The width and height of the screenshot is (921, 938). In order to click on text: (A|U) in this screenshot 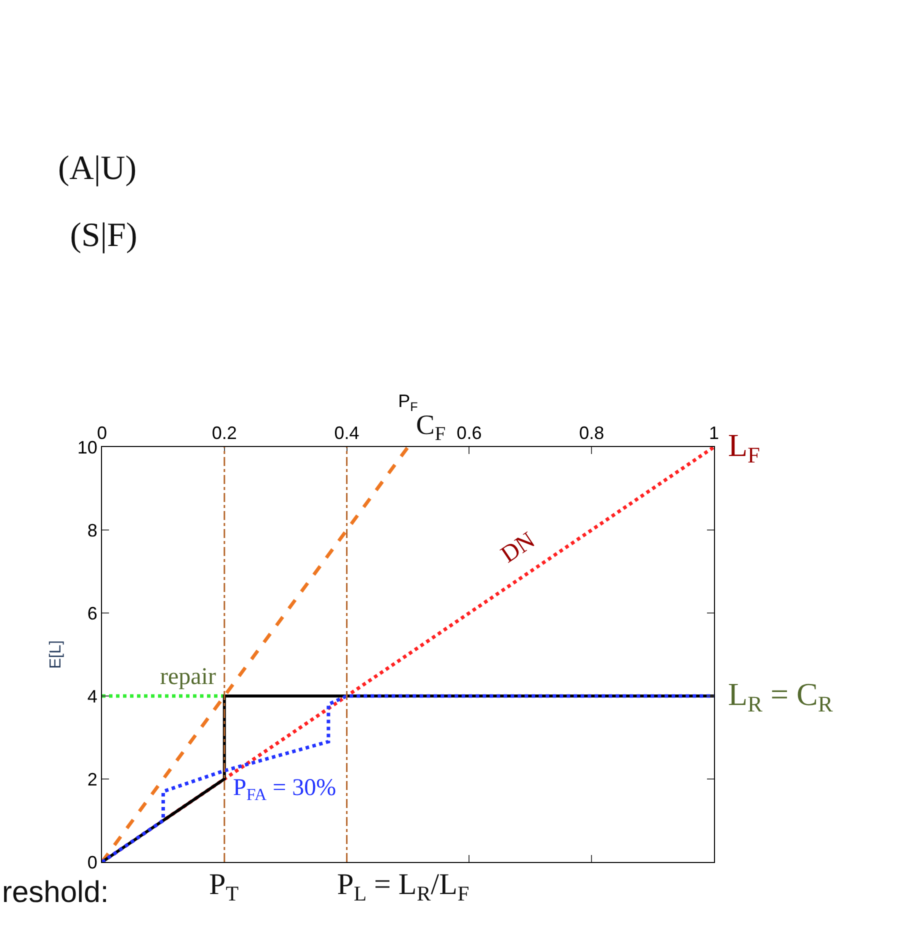, I will do `click(97, 168)`.